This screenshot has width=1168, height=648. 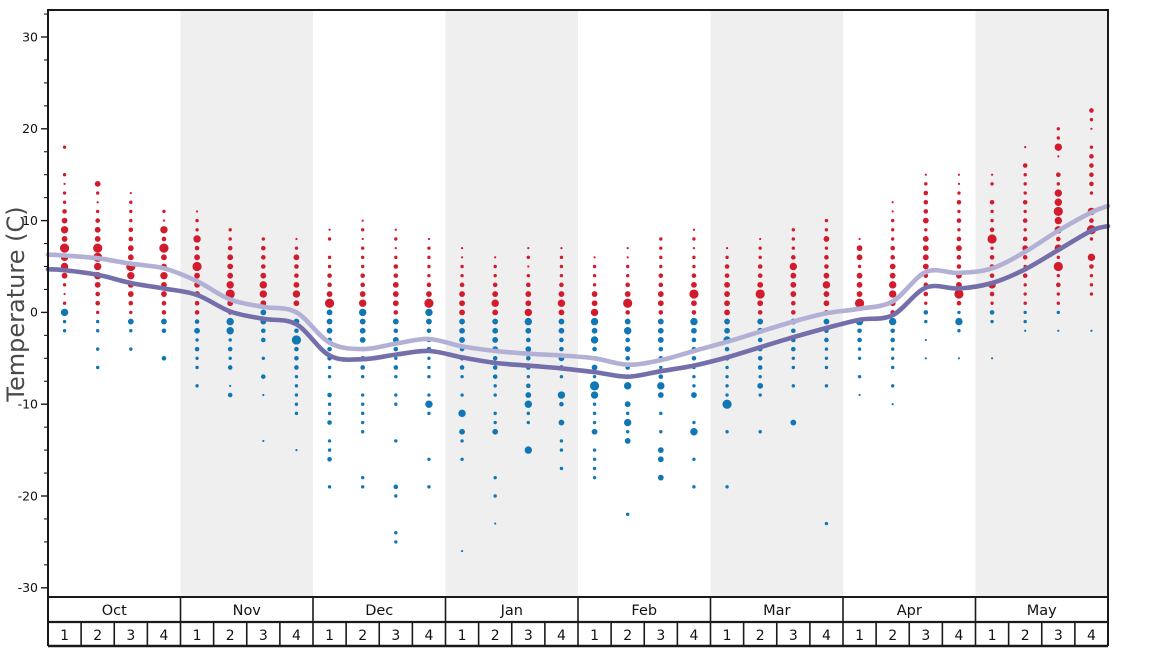 I want to click on week-label: 4, so click(x=826, y=636).